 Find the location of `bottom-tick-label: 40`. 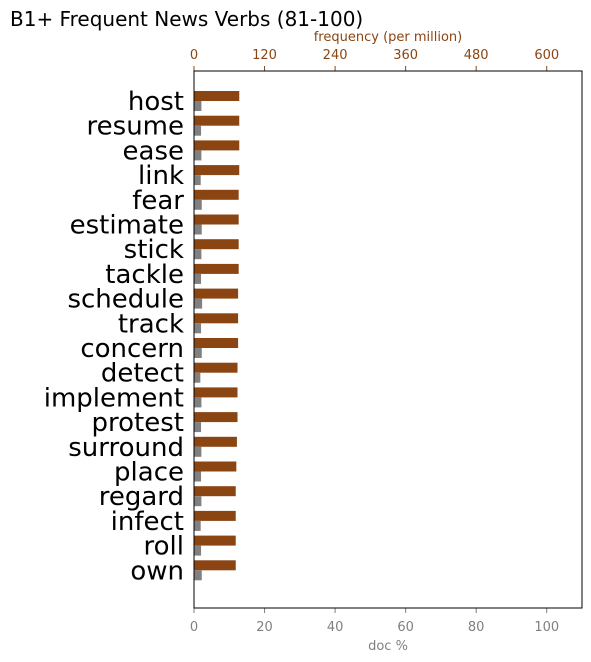

bottom-tick-label: 40 is located at coordinates (335, 627).